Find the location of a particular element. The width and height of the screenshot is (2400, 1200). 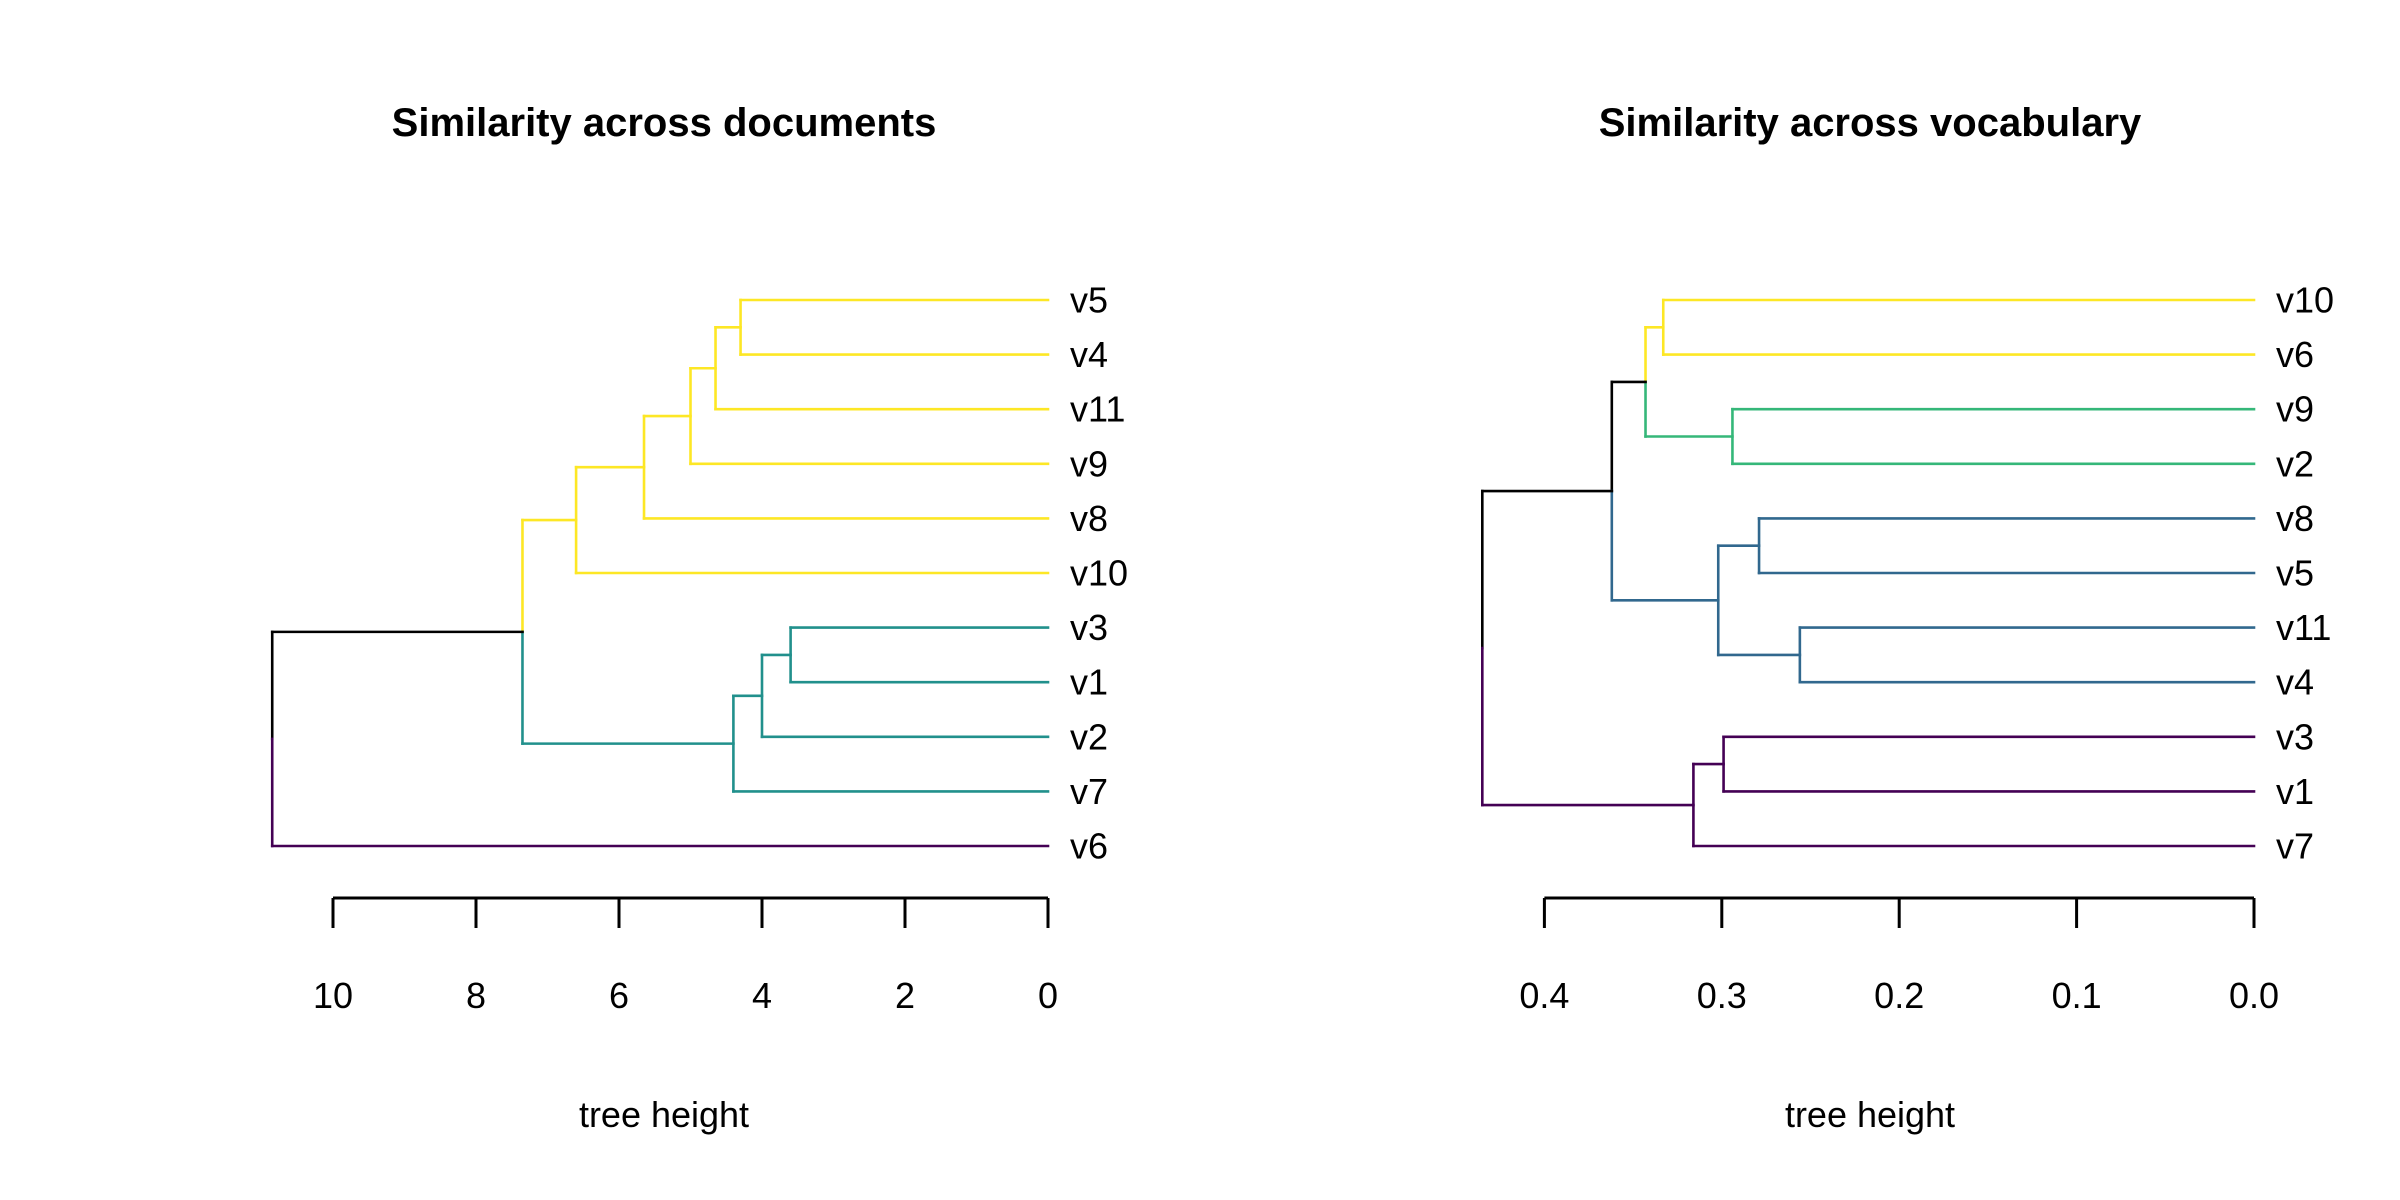

axis-title-vocabulary: tree height is located at coordinates (1870, 1114).